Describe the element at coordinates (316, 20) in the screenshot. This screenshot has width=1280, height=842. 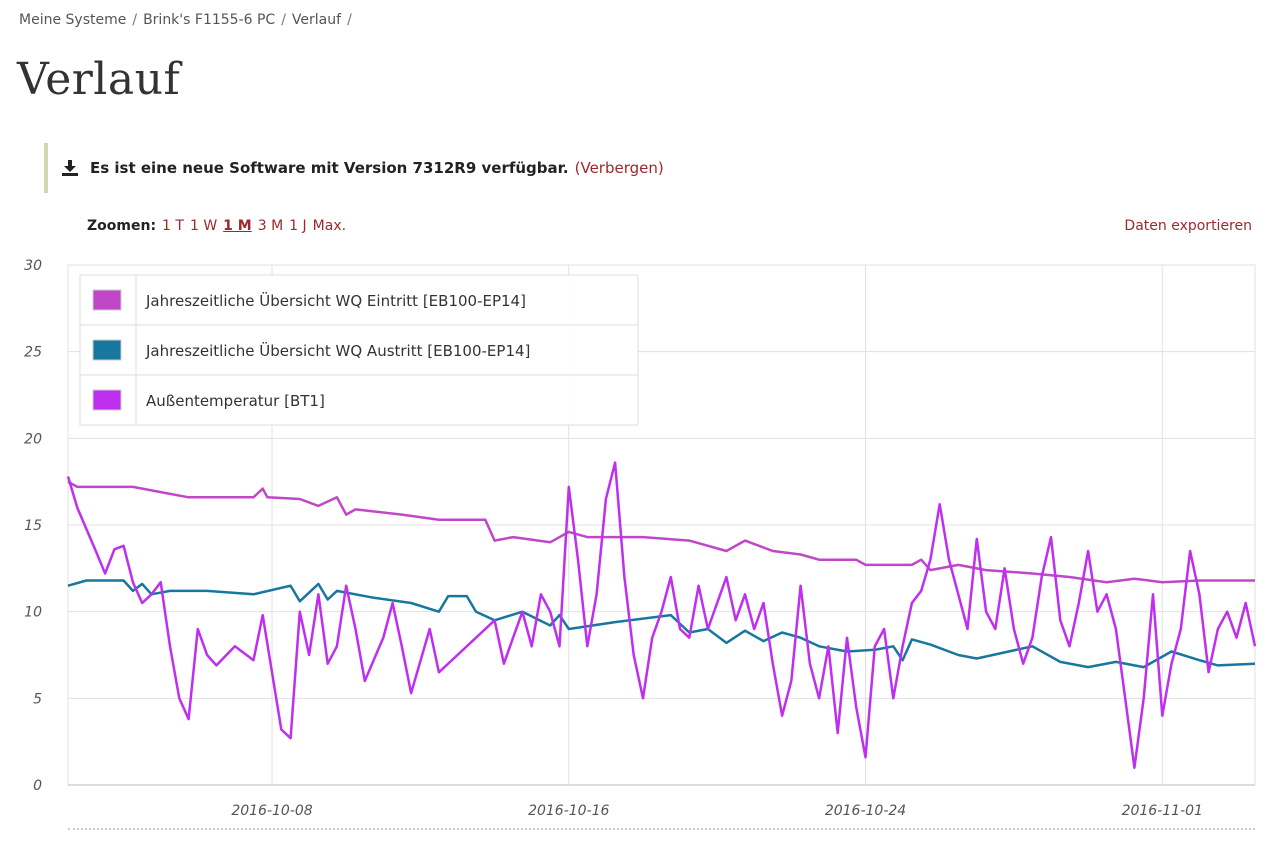
I see `breadcrumb-item-history: Verlauf` at that location.